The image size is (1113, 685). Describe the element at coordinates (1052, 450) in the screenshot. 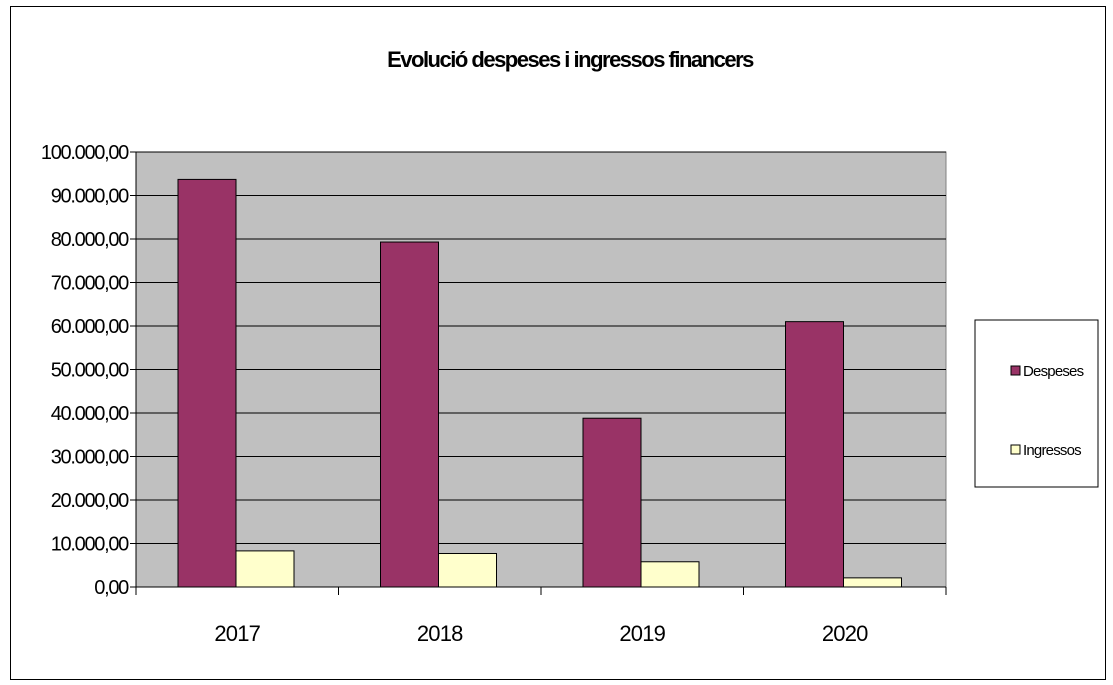

I see `legend-label-ingressos: Ingressos` at that location.